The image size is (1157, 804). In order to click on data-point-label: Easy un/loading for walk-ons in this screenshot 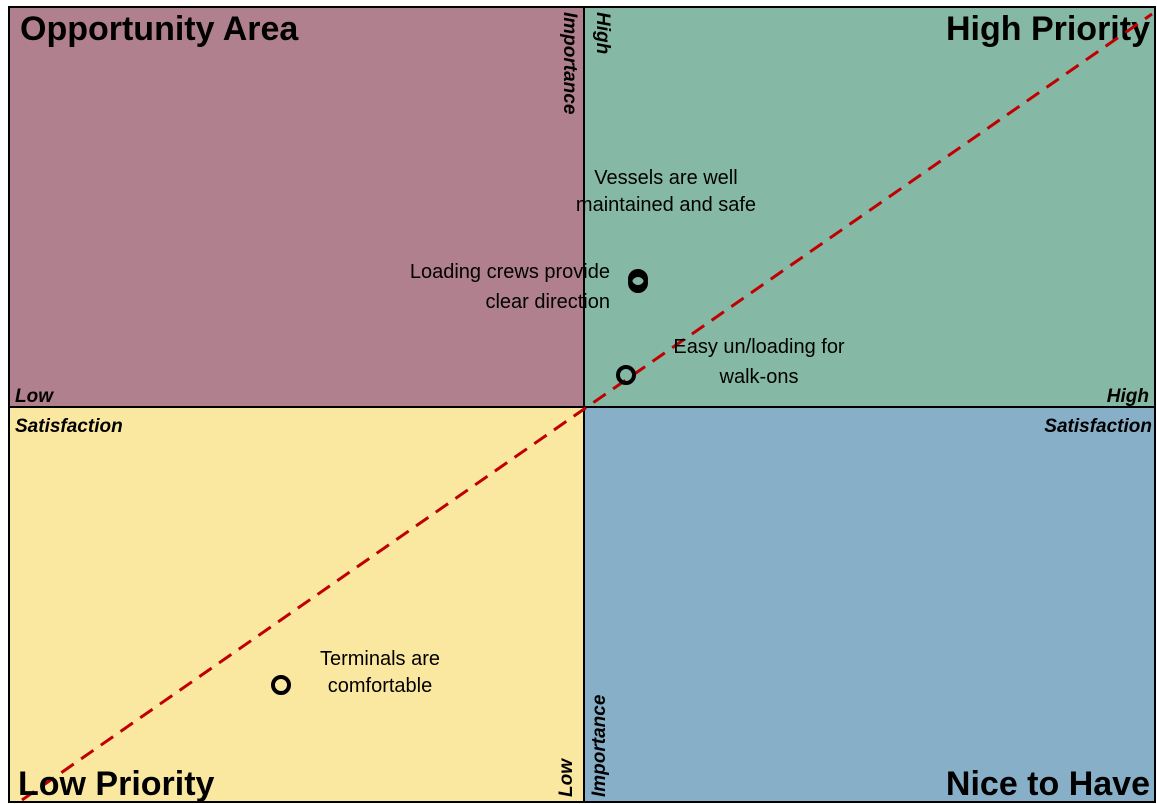, I will do `click(759, 362)`.